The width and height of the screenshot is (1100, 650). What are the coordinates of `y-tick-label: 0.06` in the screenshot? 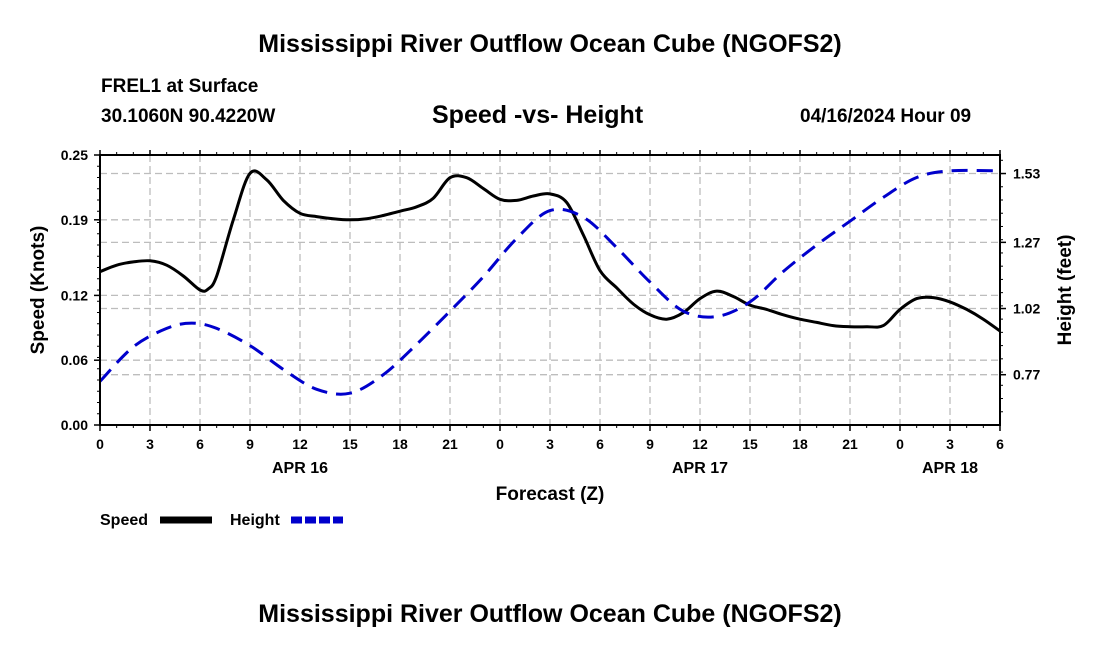 It's located at (74, 360).